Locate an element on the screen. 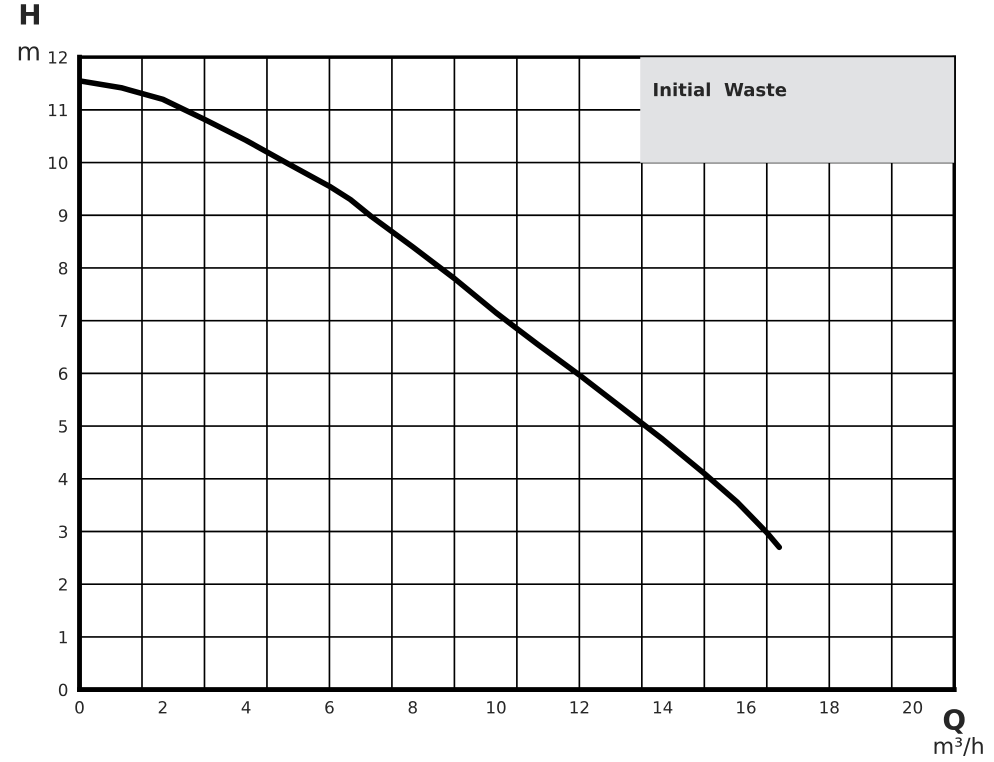  y-tick-label: 8 is located at coordinates (63, 268).